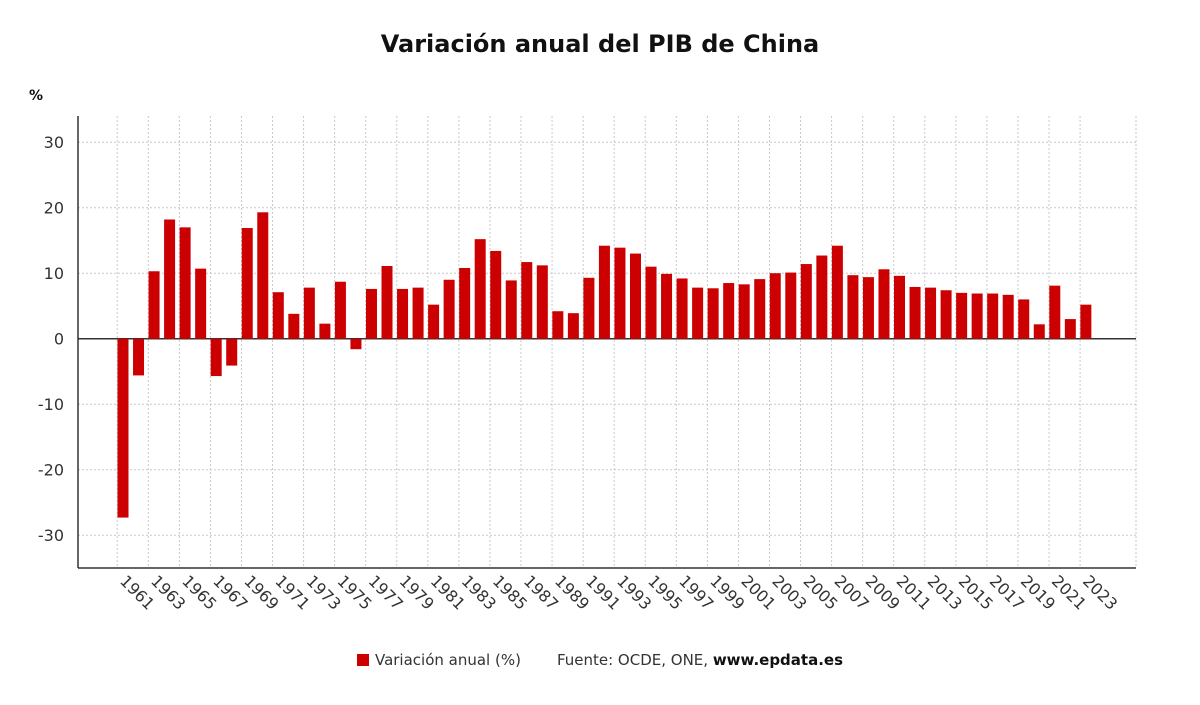  I want to click on source-domain: www.epdata.es, so click(778, 660).